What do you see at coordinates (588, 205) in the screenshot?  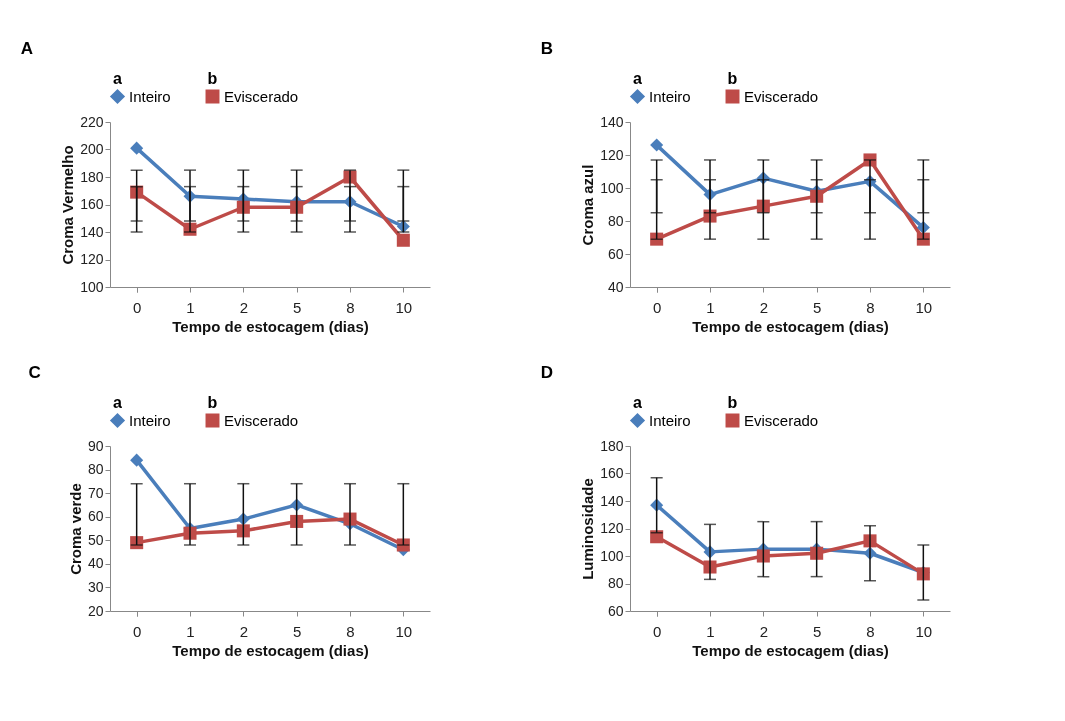 I see `y-axis-title: Croma azul` at bounding box center [588, 205].